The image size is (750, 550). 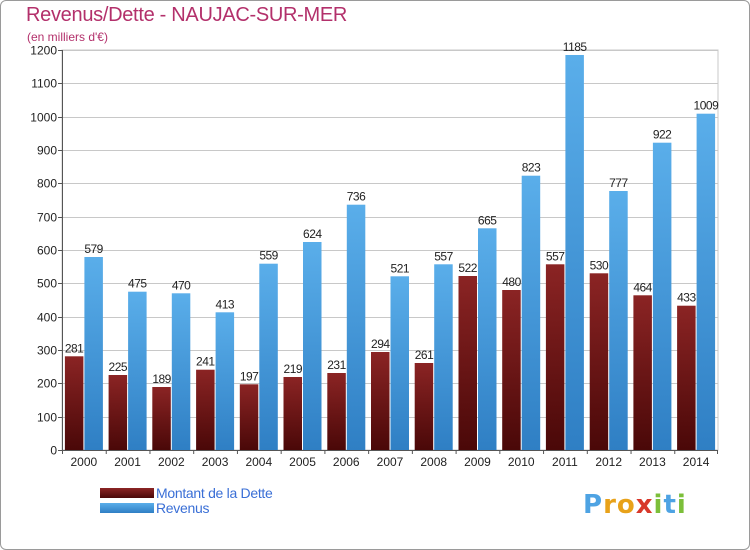 What do you see at coordinates (161, 379) in the screenshot?
I see `data-label-debt: 189` at bounding box center [161, 379].